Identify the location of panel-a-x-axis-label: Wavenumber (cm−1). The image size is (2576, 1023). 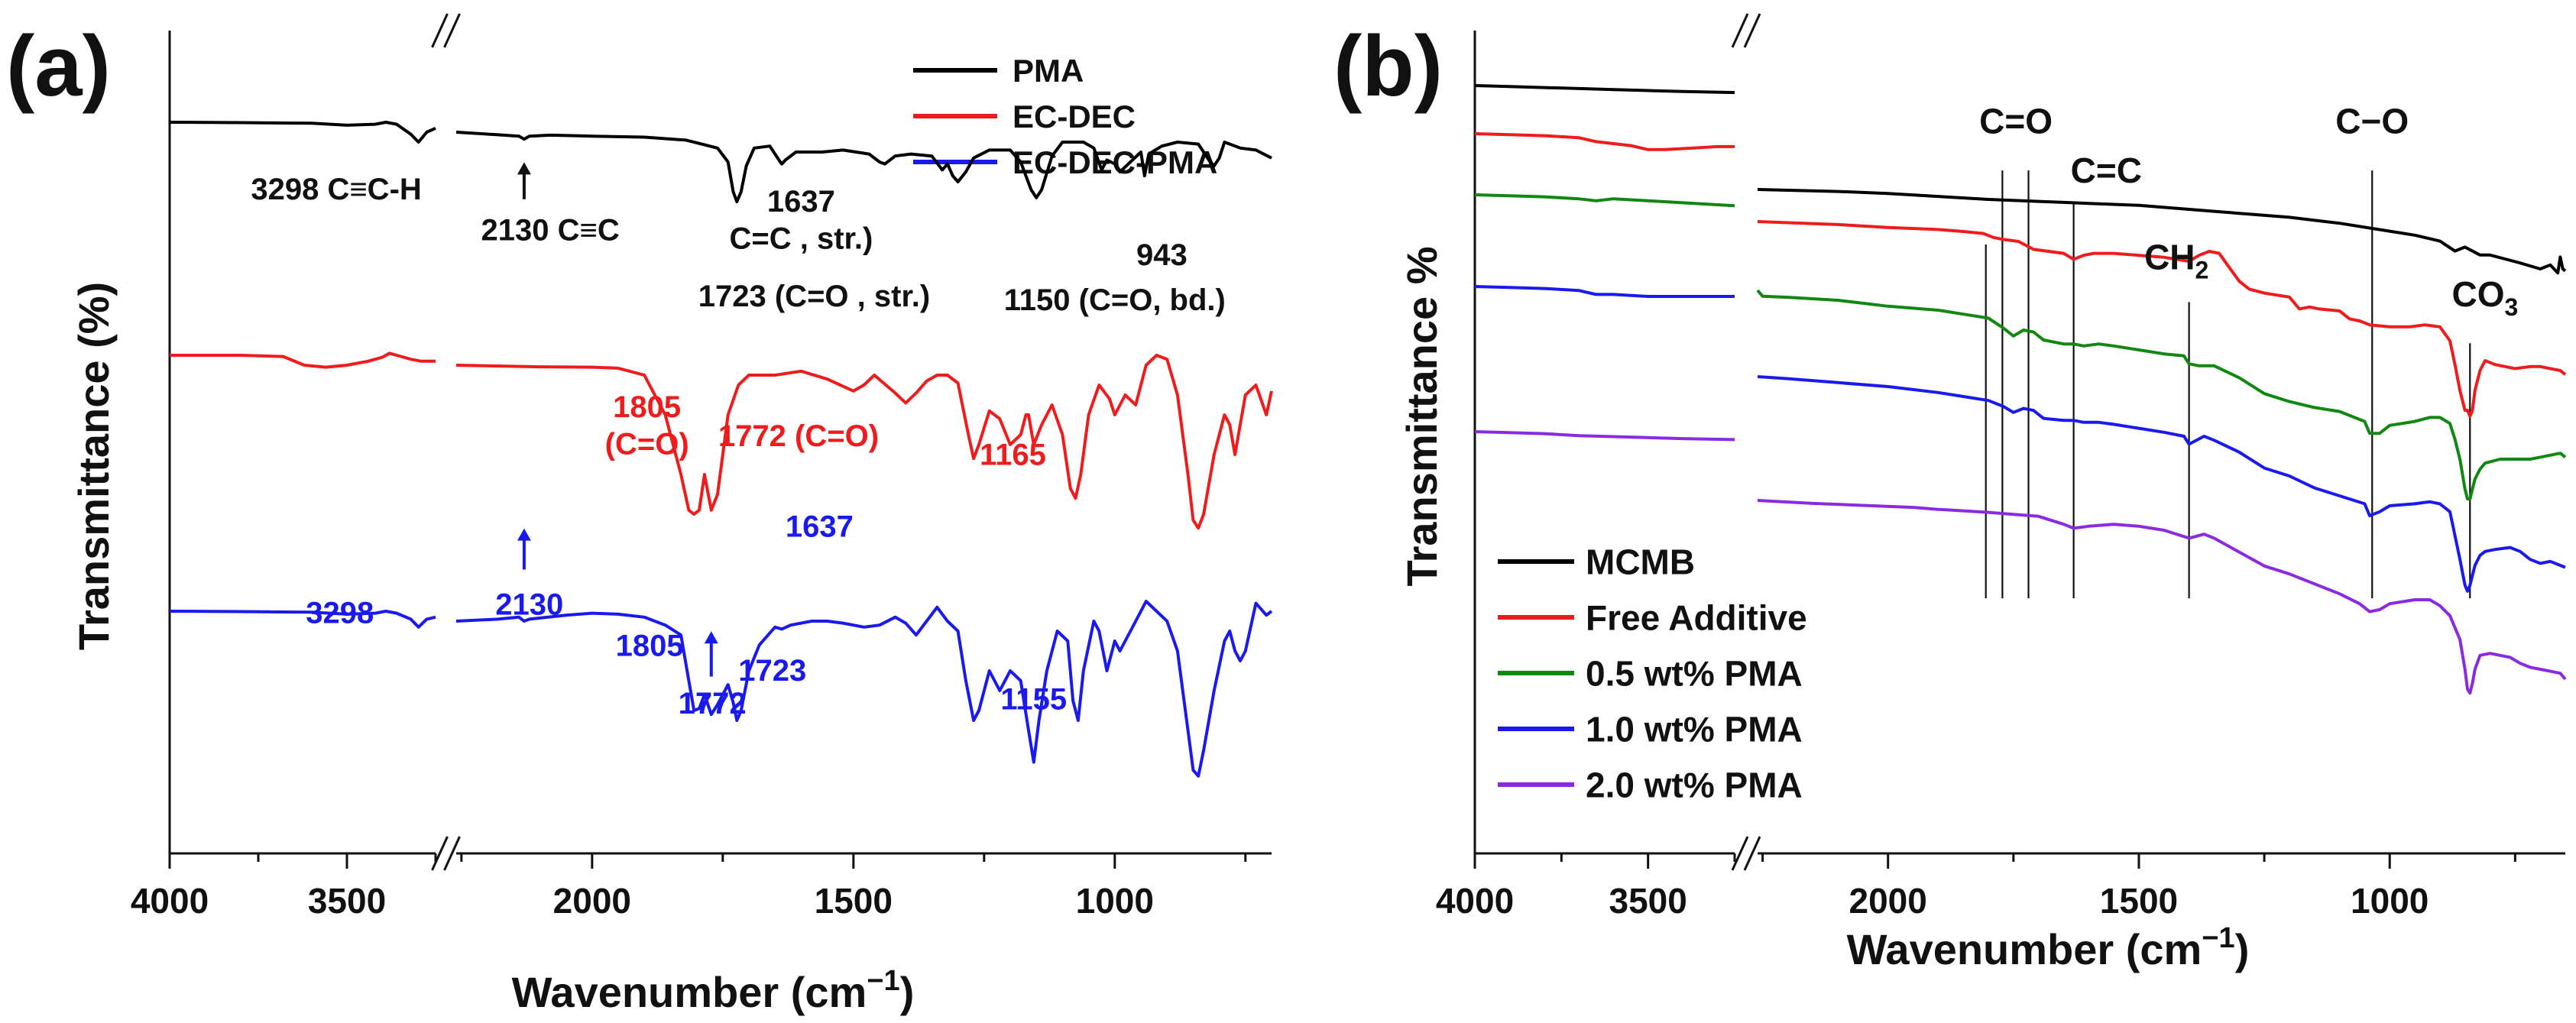
(713, 991).